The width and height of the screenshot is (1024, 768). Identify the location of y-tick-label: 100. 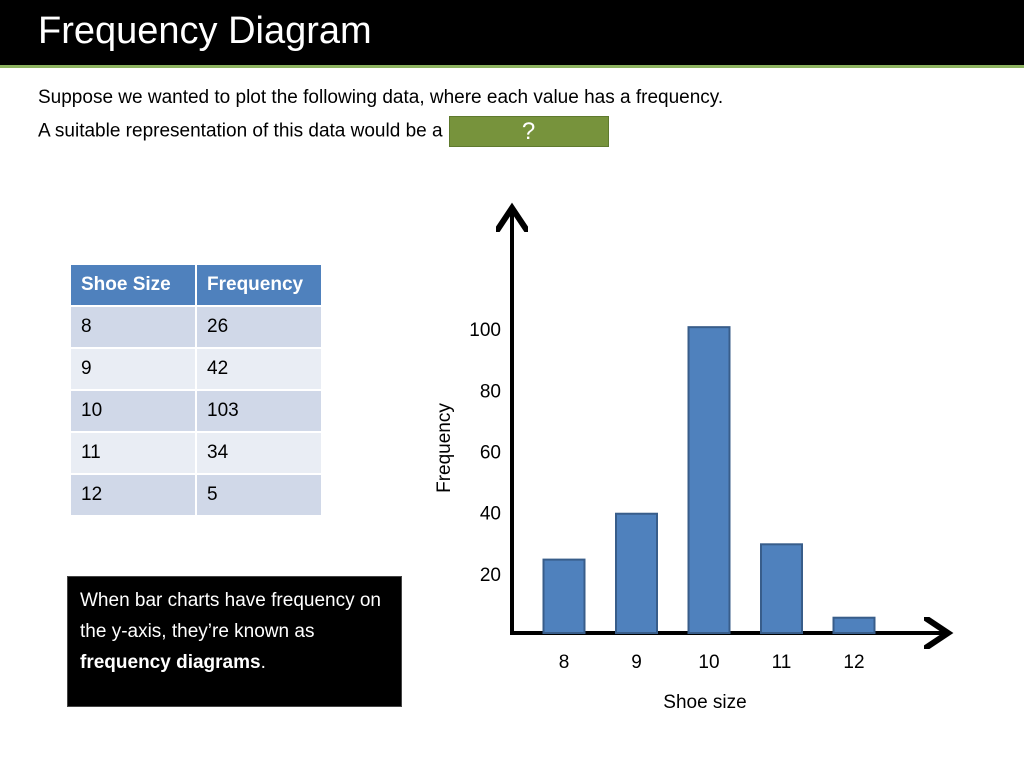
(485, 330).